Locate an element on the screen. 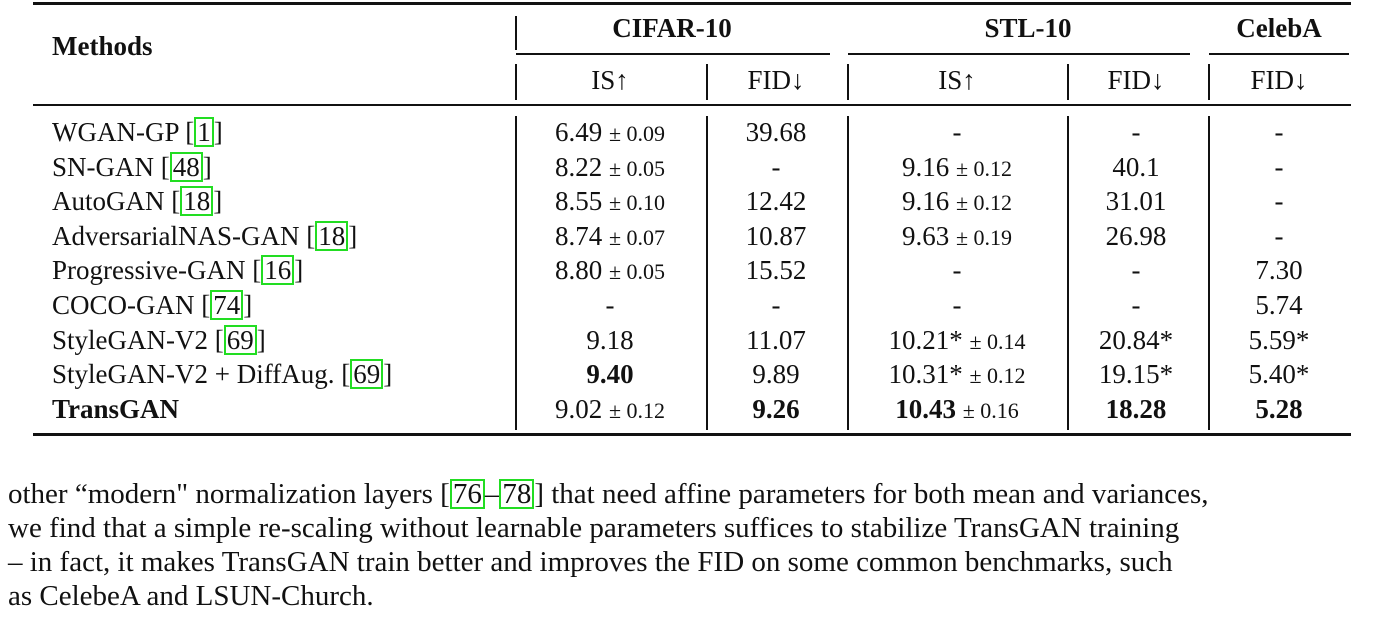 This screenshot has height=619, width=1387. method-name: COCO-GAN [74] is located at coordinates (152, 305).